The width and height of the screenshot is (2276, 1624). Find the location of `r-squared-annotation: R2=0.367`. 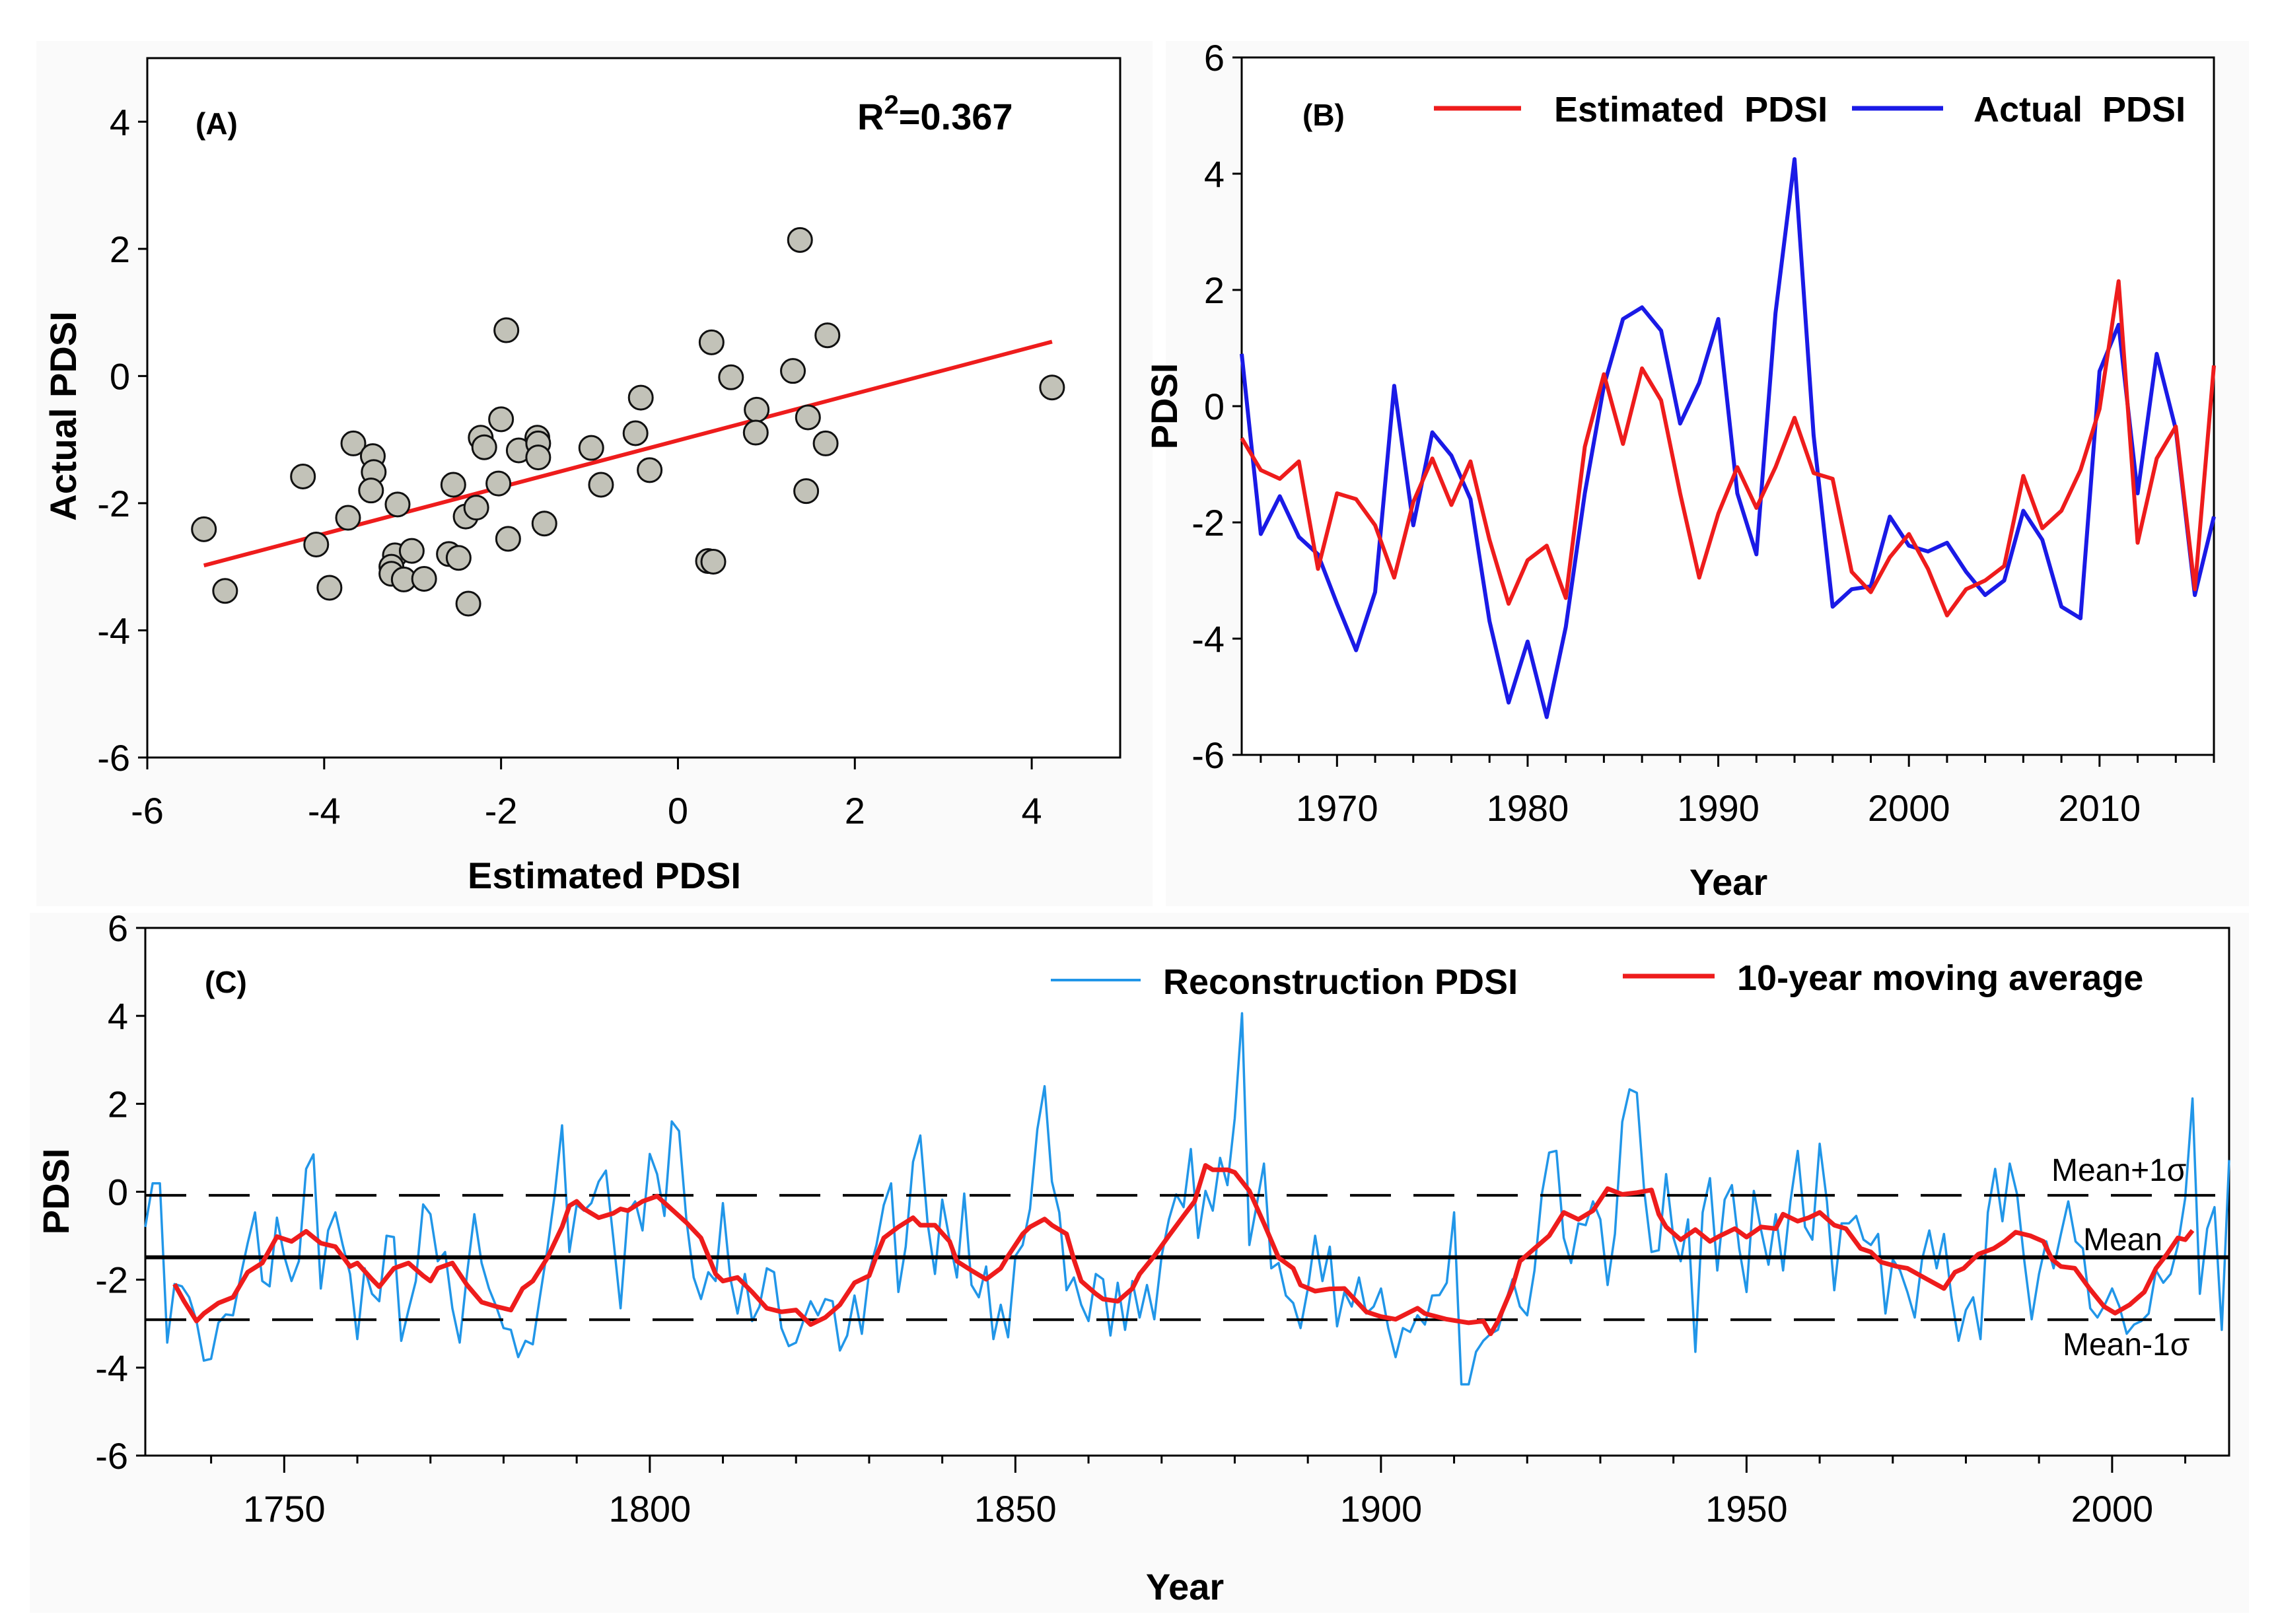

r-squared-annotation: R2=0.367 is located at coordinates (935, 114).